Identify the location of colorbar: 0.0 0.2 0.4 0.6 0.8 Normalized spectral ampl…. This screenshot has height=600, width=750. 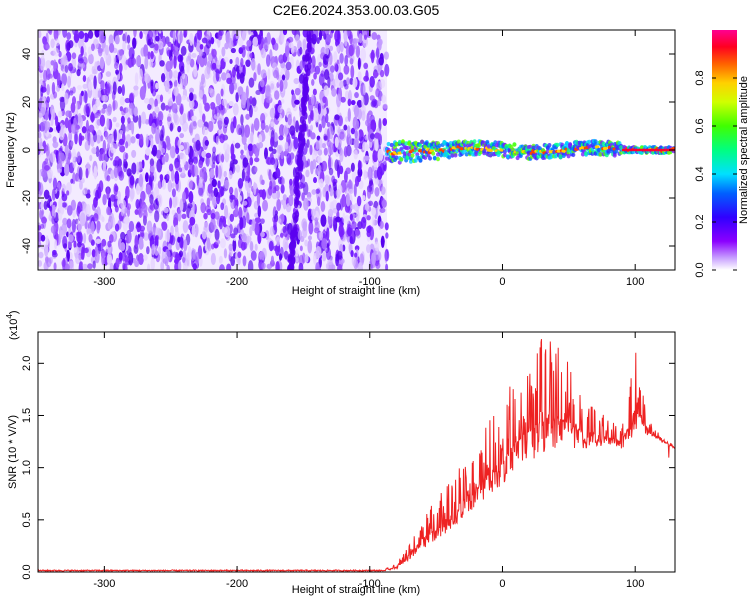
(722, 154).